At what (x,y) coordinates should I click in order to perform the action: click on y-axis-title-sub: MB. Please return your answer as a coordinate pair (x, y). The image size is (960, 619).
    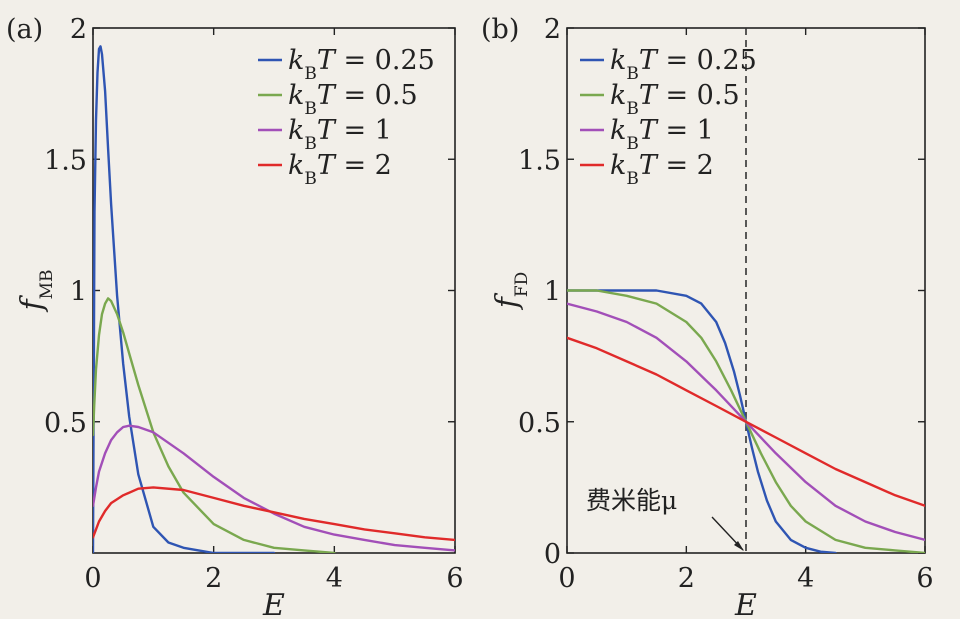
    Looking at the image, I should click on (47, 284).